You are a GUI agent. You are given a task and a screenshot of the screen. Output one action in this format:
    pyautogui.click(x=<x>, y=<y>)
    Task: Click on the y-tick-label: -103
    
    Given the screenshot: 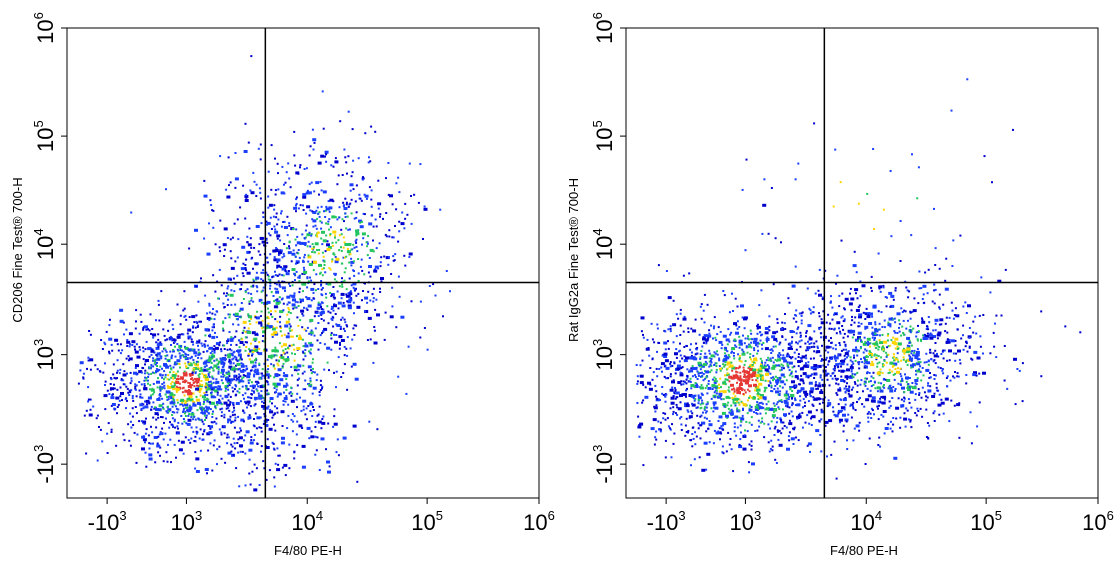 What is the action you would take?
    pyautogui.click(x=44, y=464)
    